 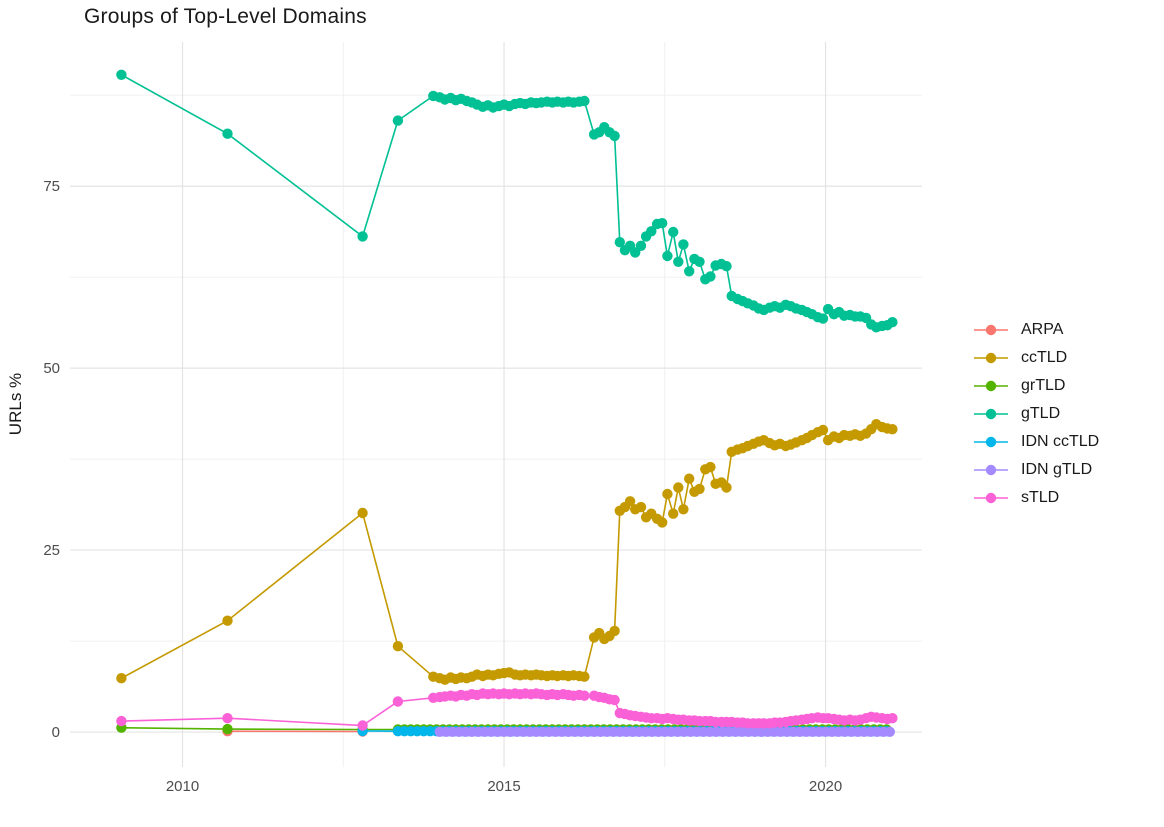 What do you see at coordinates (295, 731) in the screenshot?
I see `series-arpa` at bounding box center [295, 731].